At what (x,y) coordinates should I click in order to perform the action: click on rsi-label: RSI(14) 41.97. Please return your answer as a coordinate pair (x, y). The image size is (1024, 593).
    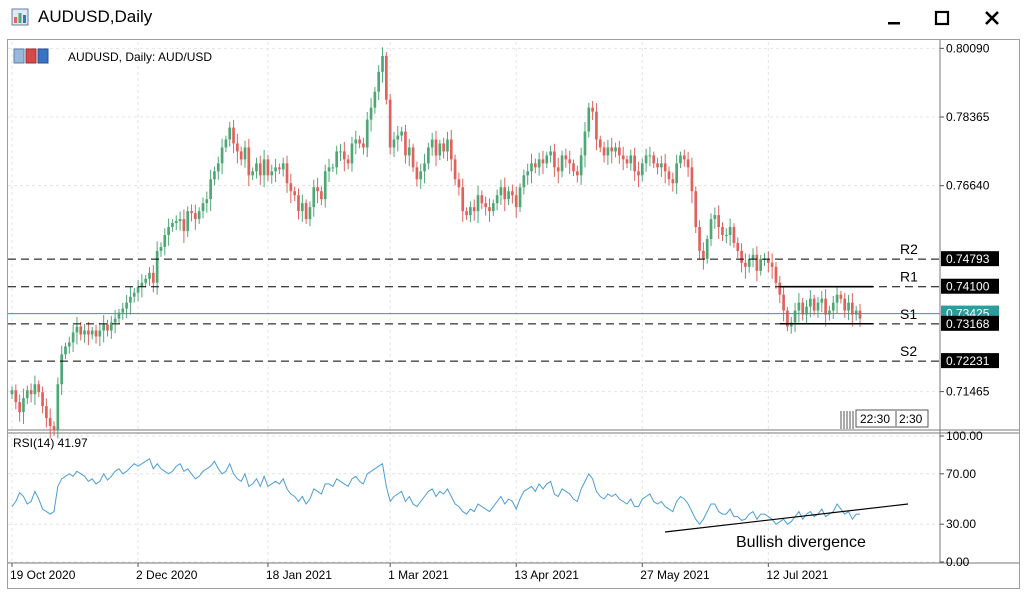
    Looking at the image, I should click on (50, 443).